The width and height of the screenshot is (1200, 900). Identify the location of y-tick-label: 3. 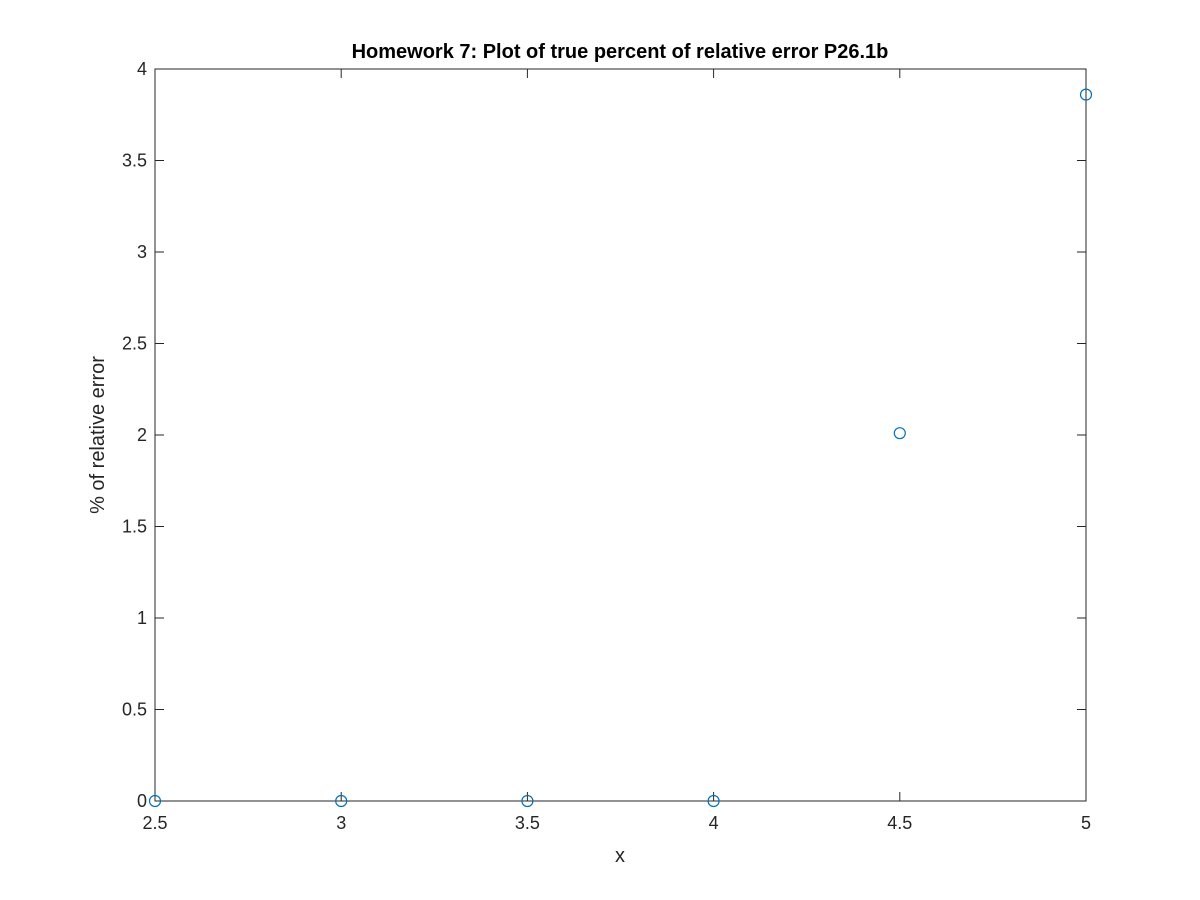
(142, 252).